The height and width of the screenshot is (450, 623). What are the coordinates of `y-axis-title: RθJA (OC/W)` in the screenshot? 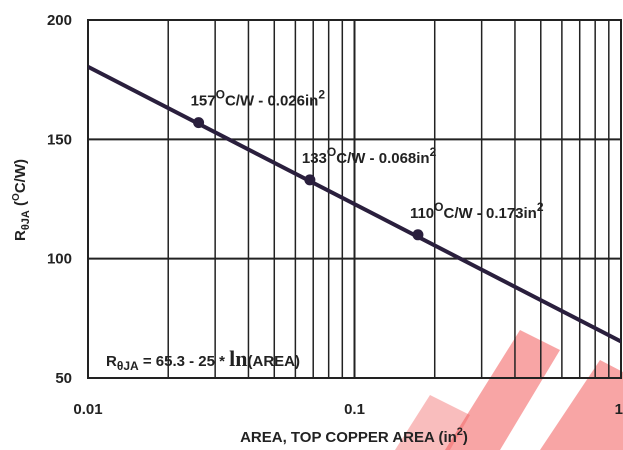 It's located at (21, 200).